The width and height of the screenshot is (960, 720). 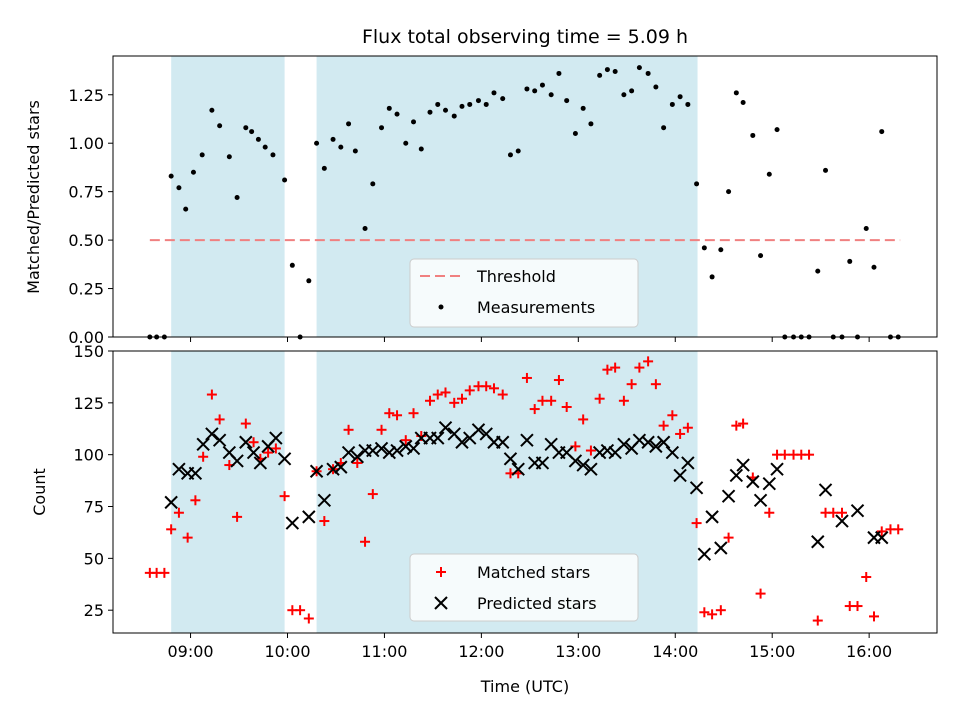 What do you see at coordinates (441, 307) in the screenshot?
I see `legend-measurement-swatch` at bounding box center [441, 307].